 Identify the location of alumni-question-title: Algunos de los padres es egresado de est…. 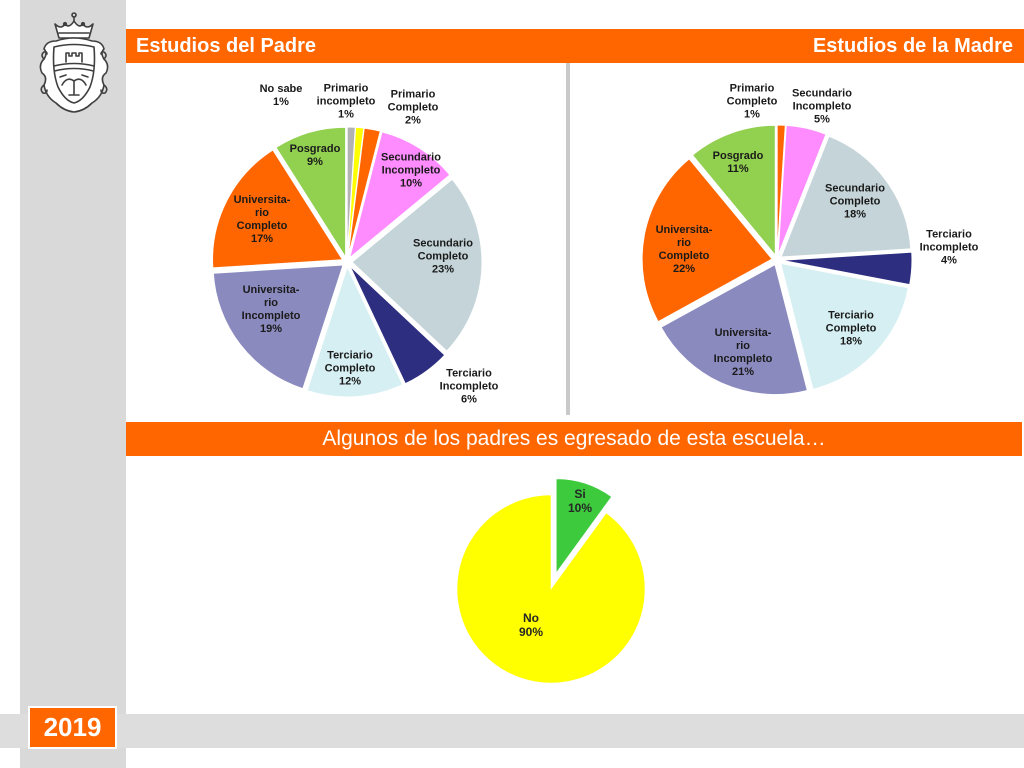
(574, 438).